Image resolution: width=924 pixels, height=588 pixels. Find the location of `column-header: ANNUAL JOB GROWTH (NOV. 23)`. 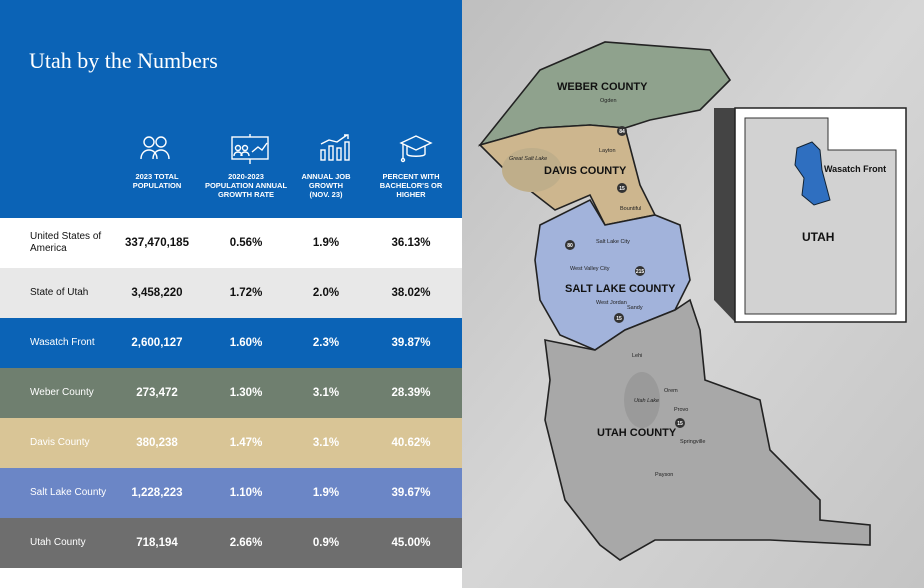

column-header: ANNUAL JOB GROWTH (NOV. 23) is located at coordinates (326, 185).